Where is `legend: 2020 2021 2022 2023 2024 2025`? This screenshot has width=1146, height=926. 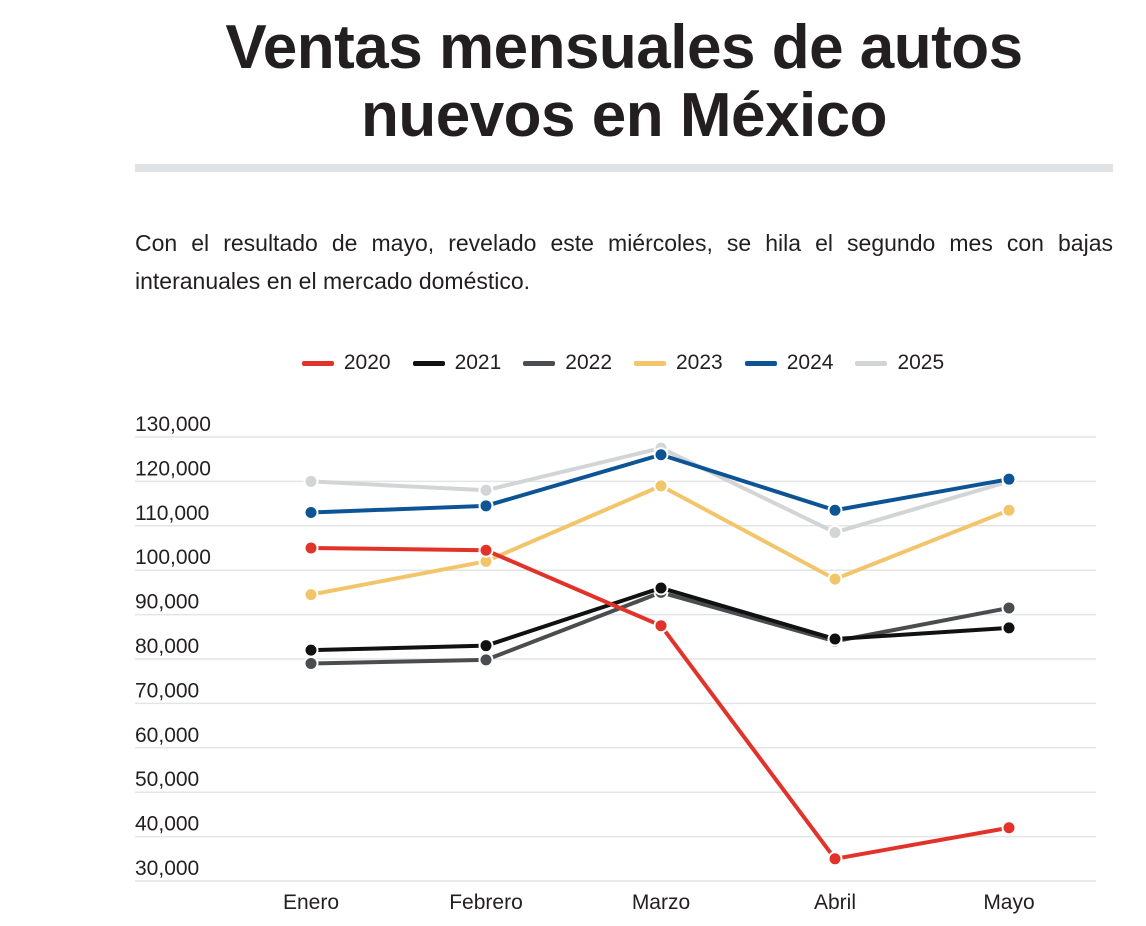
legend: 2020 2021 2022 2023 2024 2025 is located at coordinates (573, 363).